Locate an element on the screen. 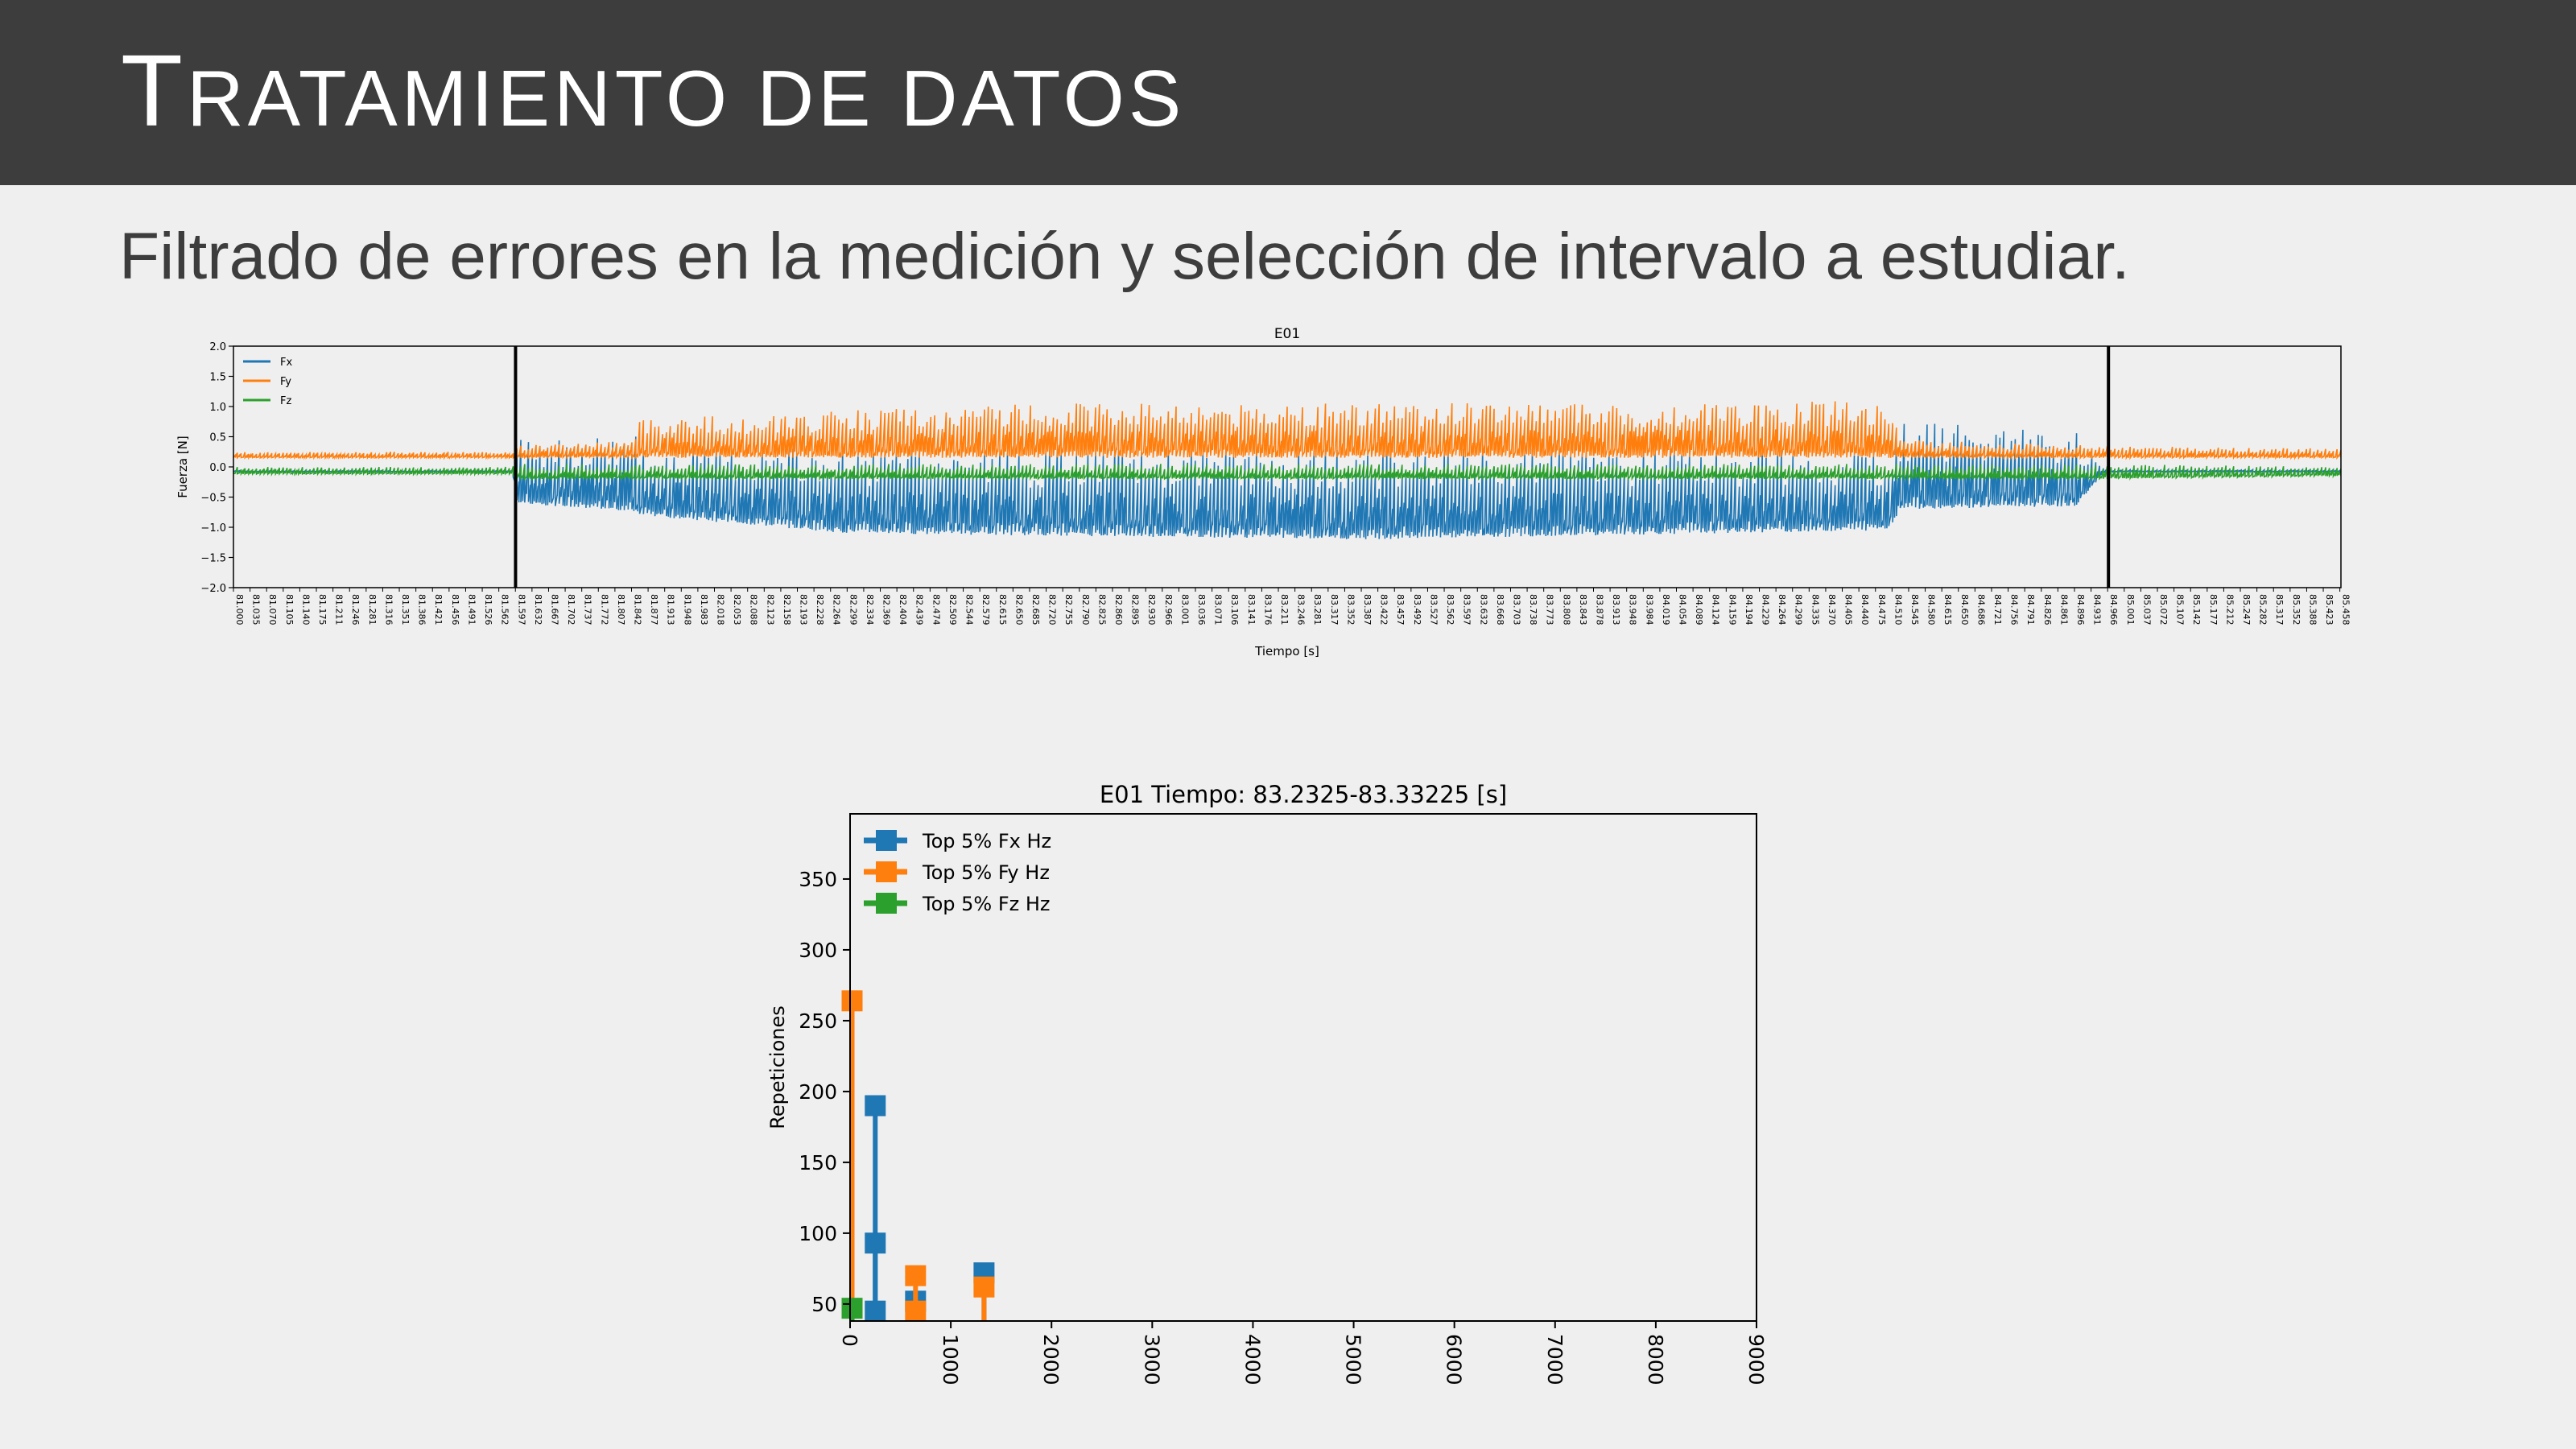 The height and width of the screenshot is (1449, 2576). x-tick-label: 84.335 is located at coordinates (1815, 609).